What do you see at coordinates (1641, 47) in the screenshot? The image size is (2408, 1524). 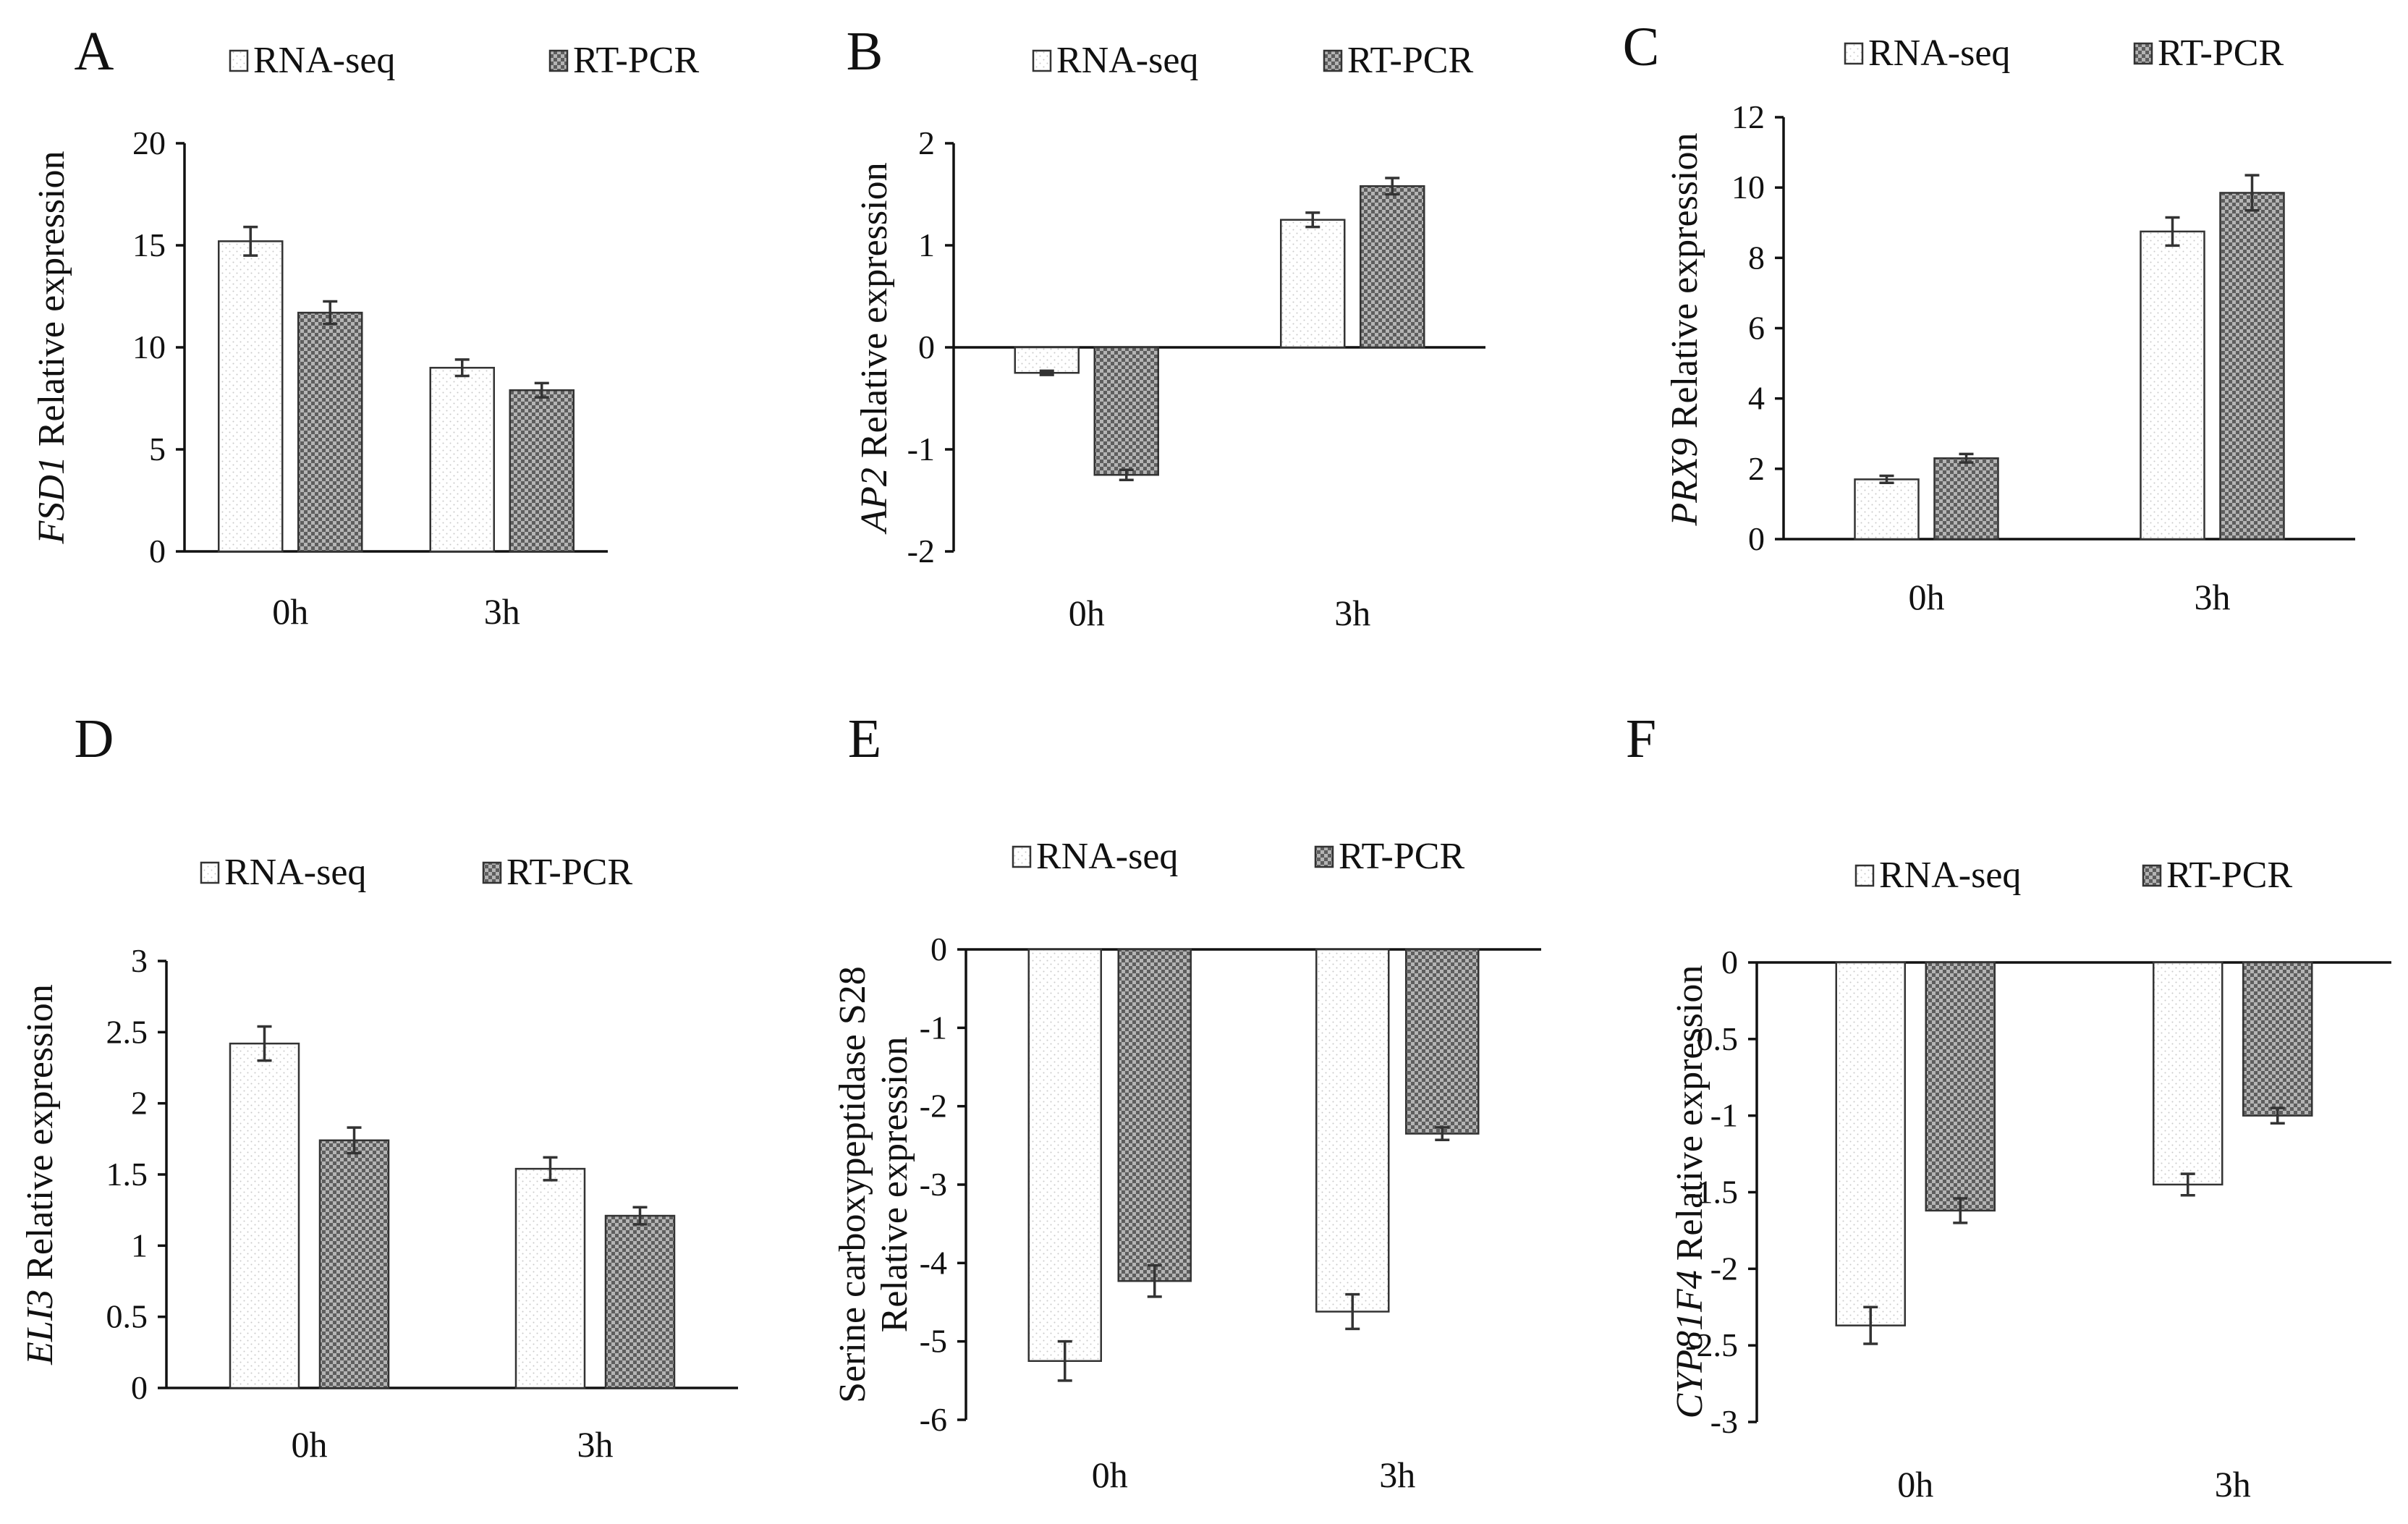 I see `panel-letter: C` at bounding box center [1641, 47].